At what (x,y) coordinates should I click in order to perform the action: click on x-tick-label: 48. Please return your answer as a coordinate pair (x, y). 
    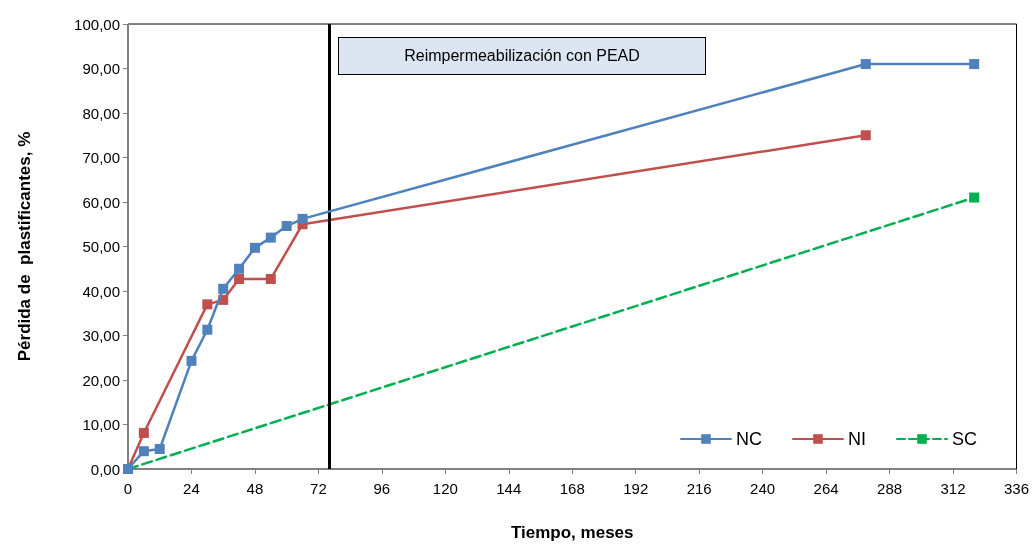
    Looking at the image, I should click on (255, 488).